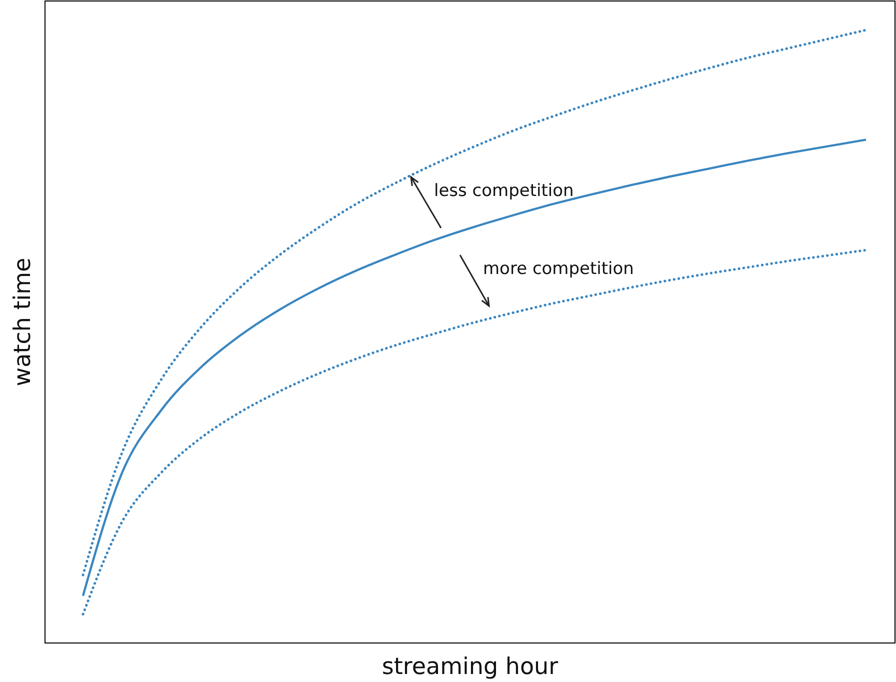 This screenshot has width=896, height=682. Describe the element at coordinates (504, 191) in the screenshot. I see `annotation: less competition` at that location.